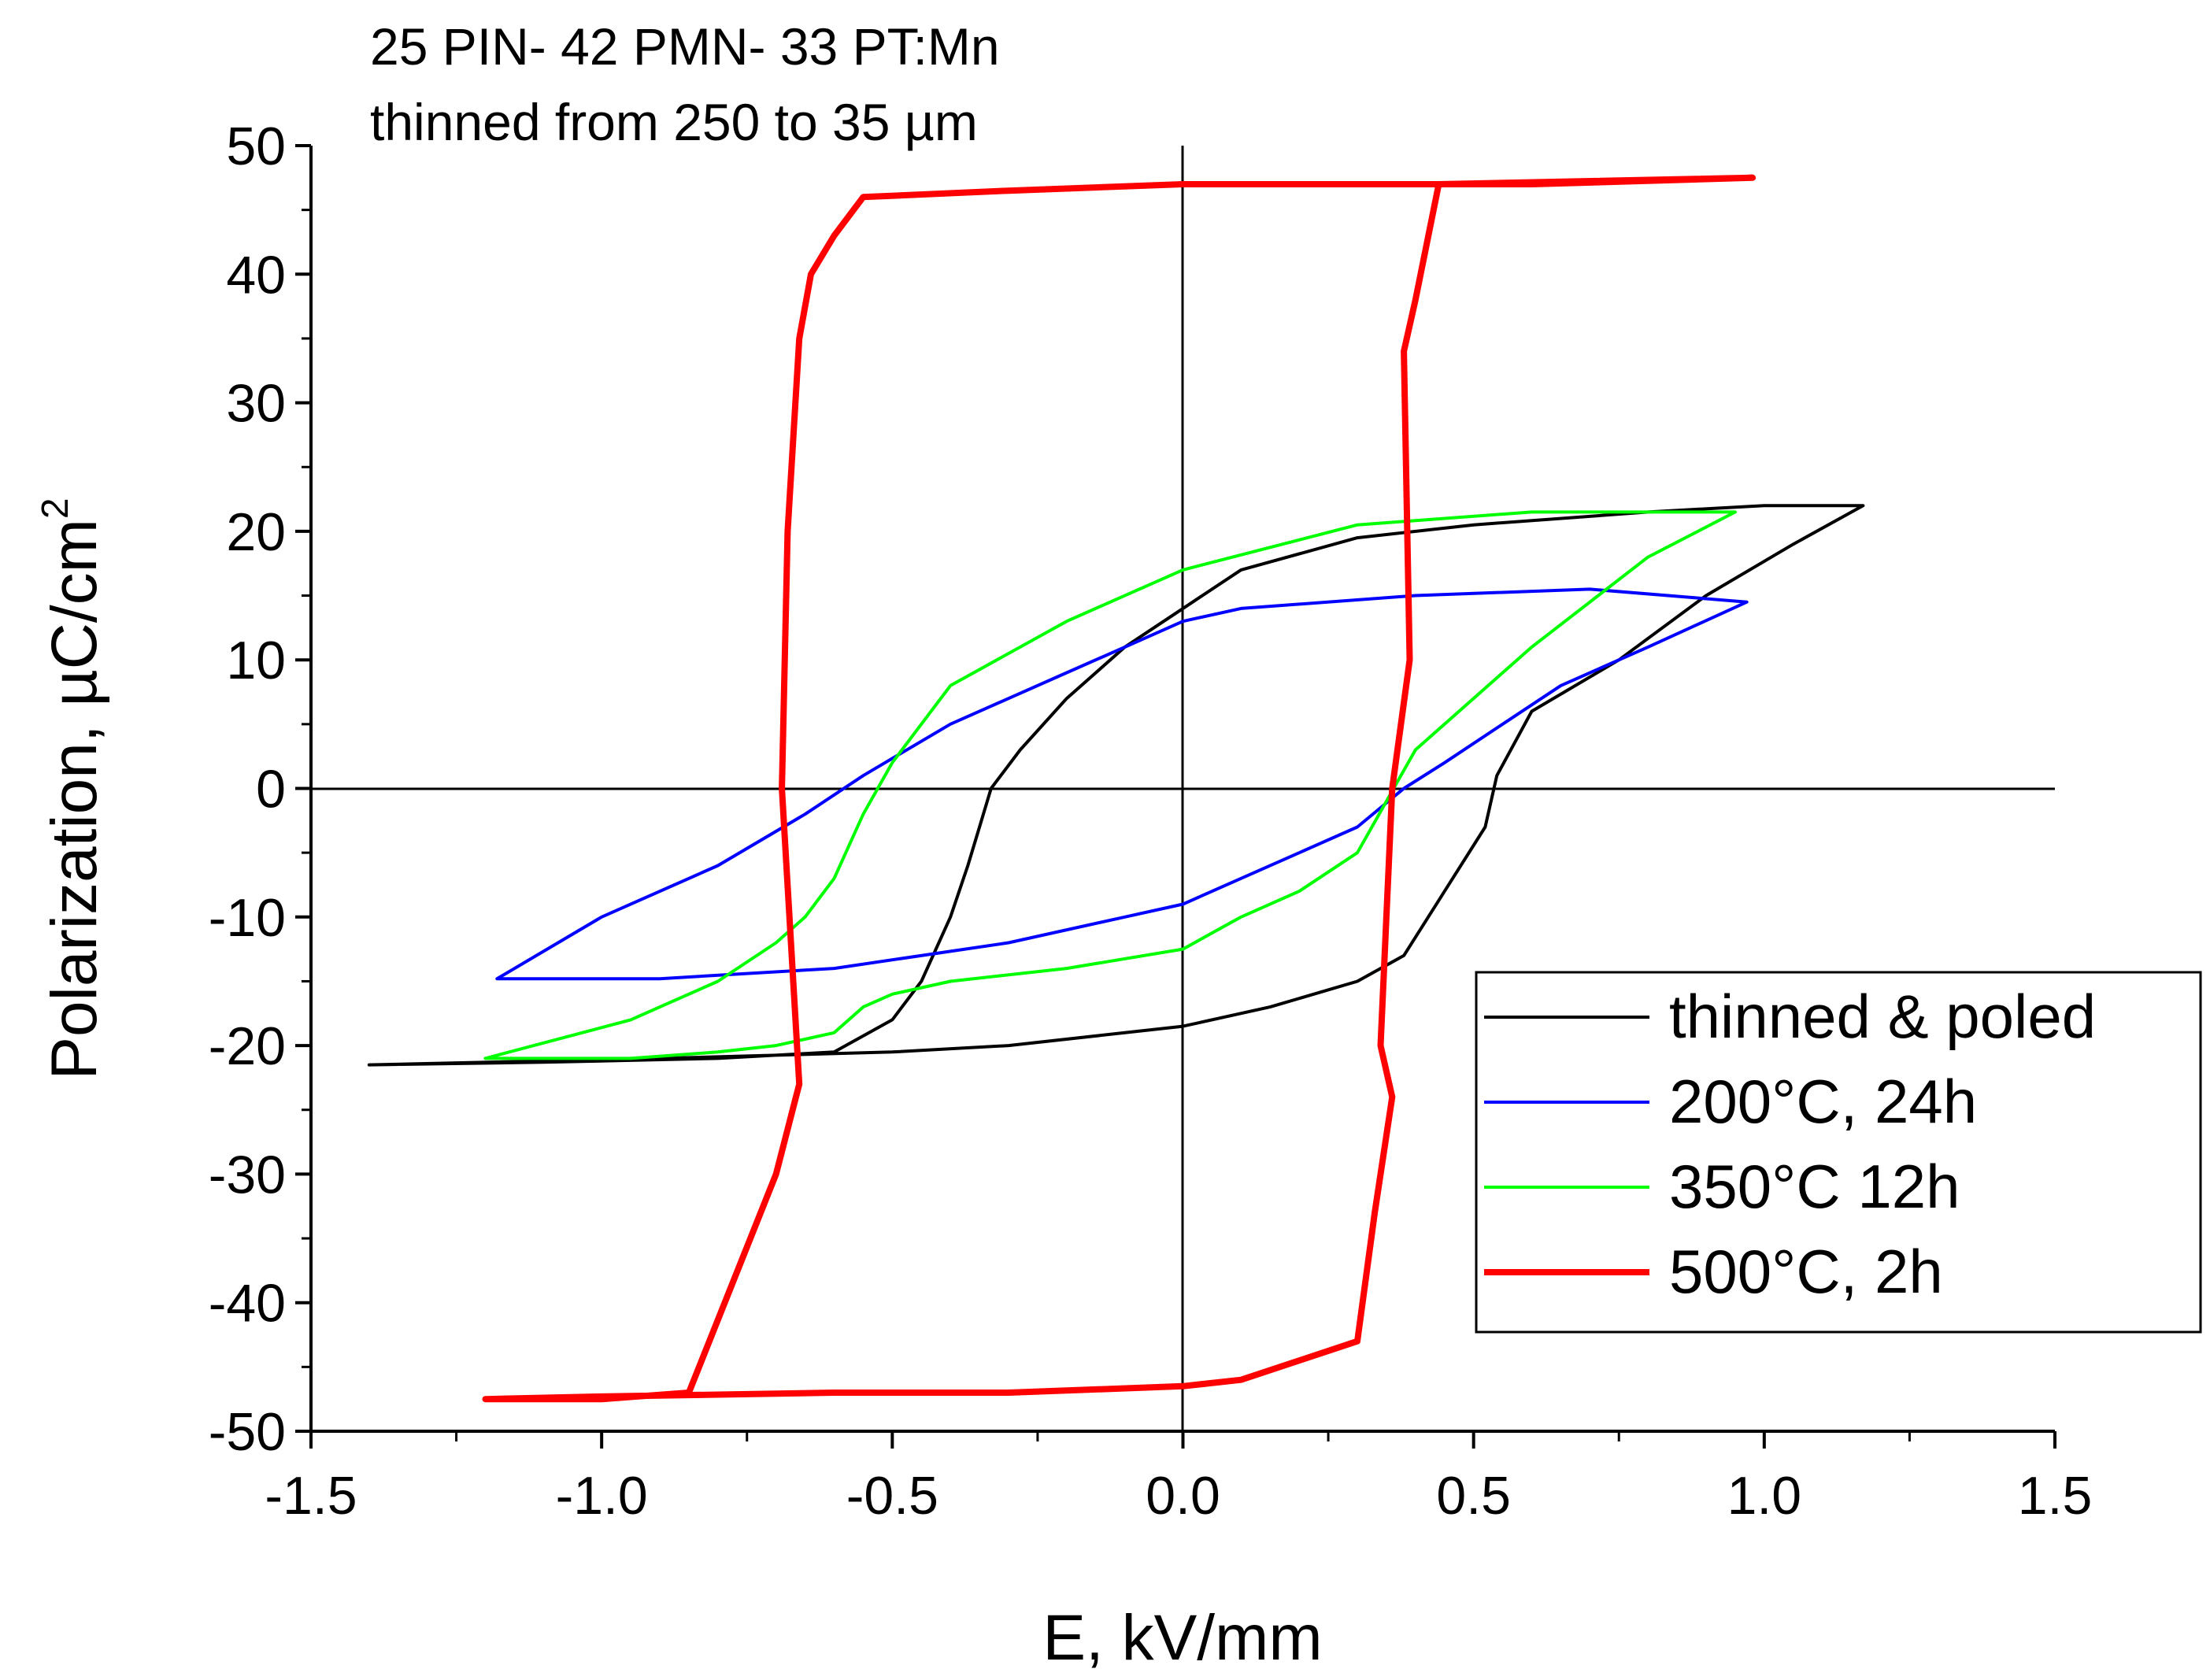 The image size is (2210, 1680). Describe the element at coordinates (1473, 1496) in the screenshot. I see `x-tick-label: 0.5` at that location.